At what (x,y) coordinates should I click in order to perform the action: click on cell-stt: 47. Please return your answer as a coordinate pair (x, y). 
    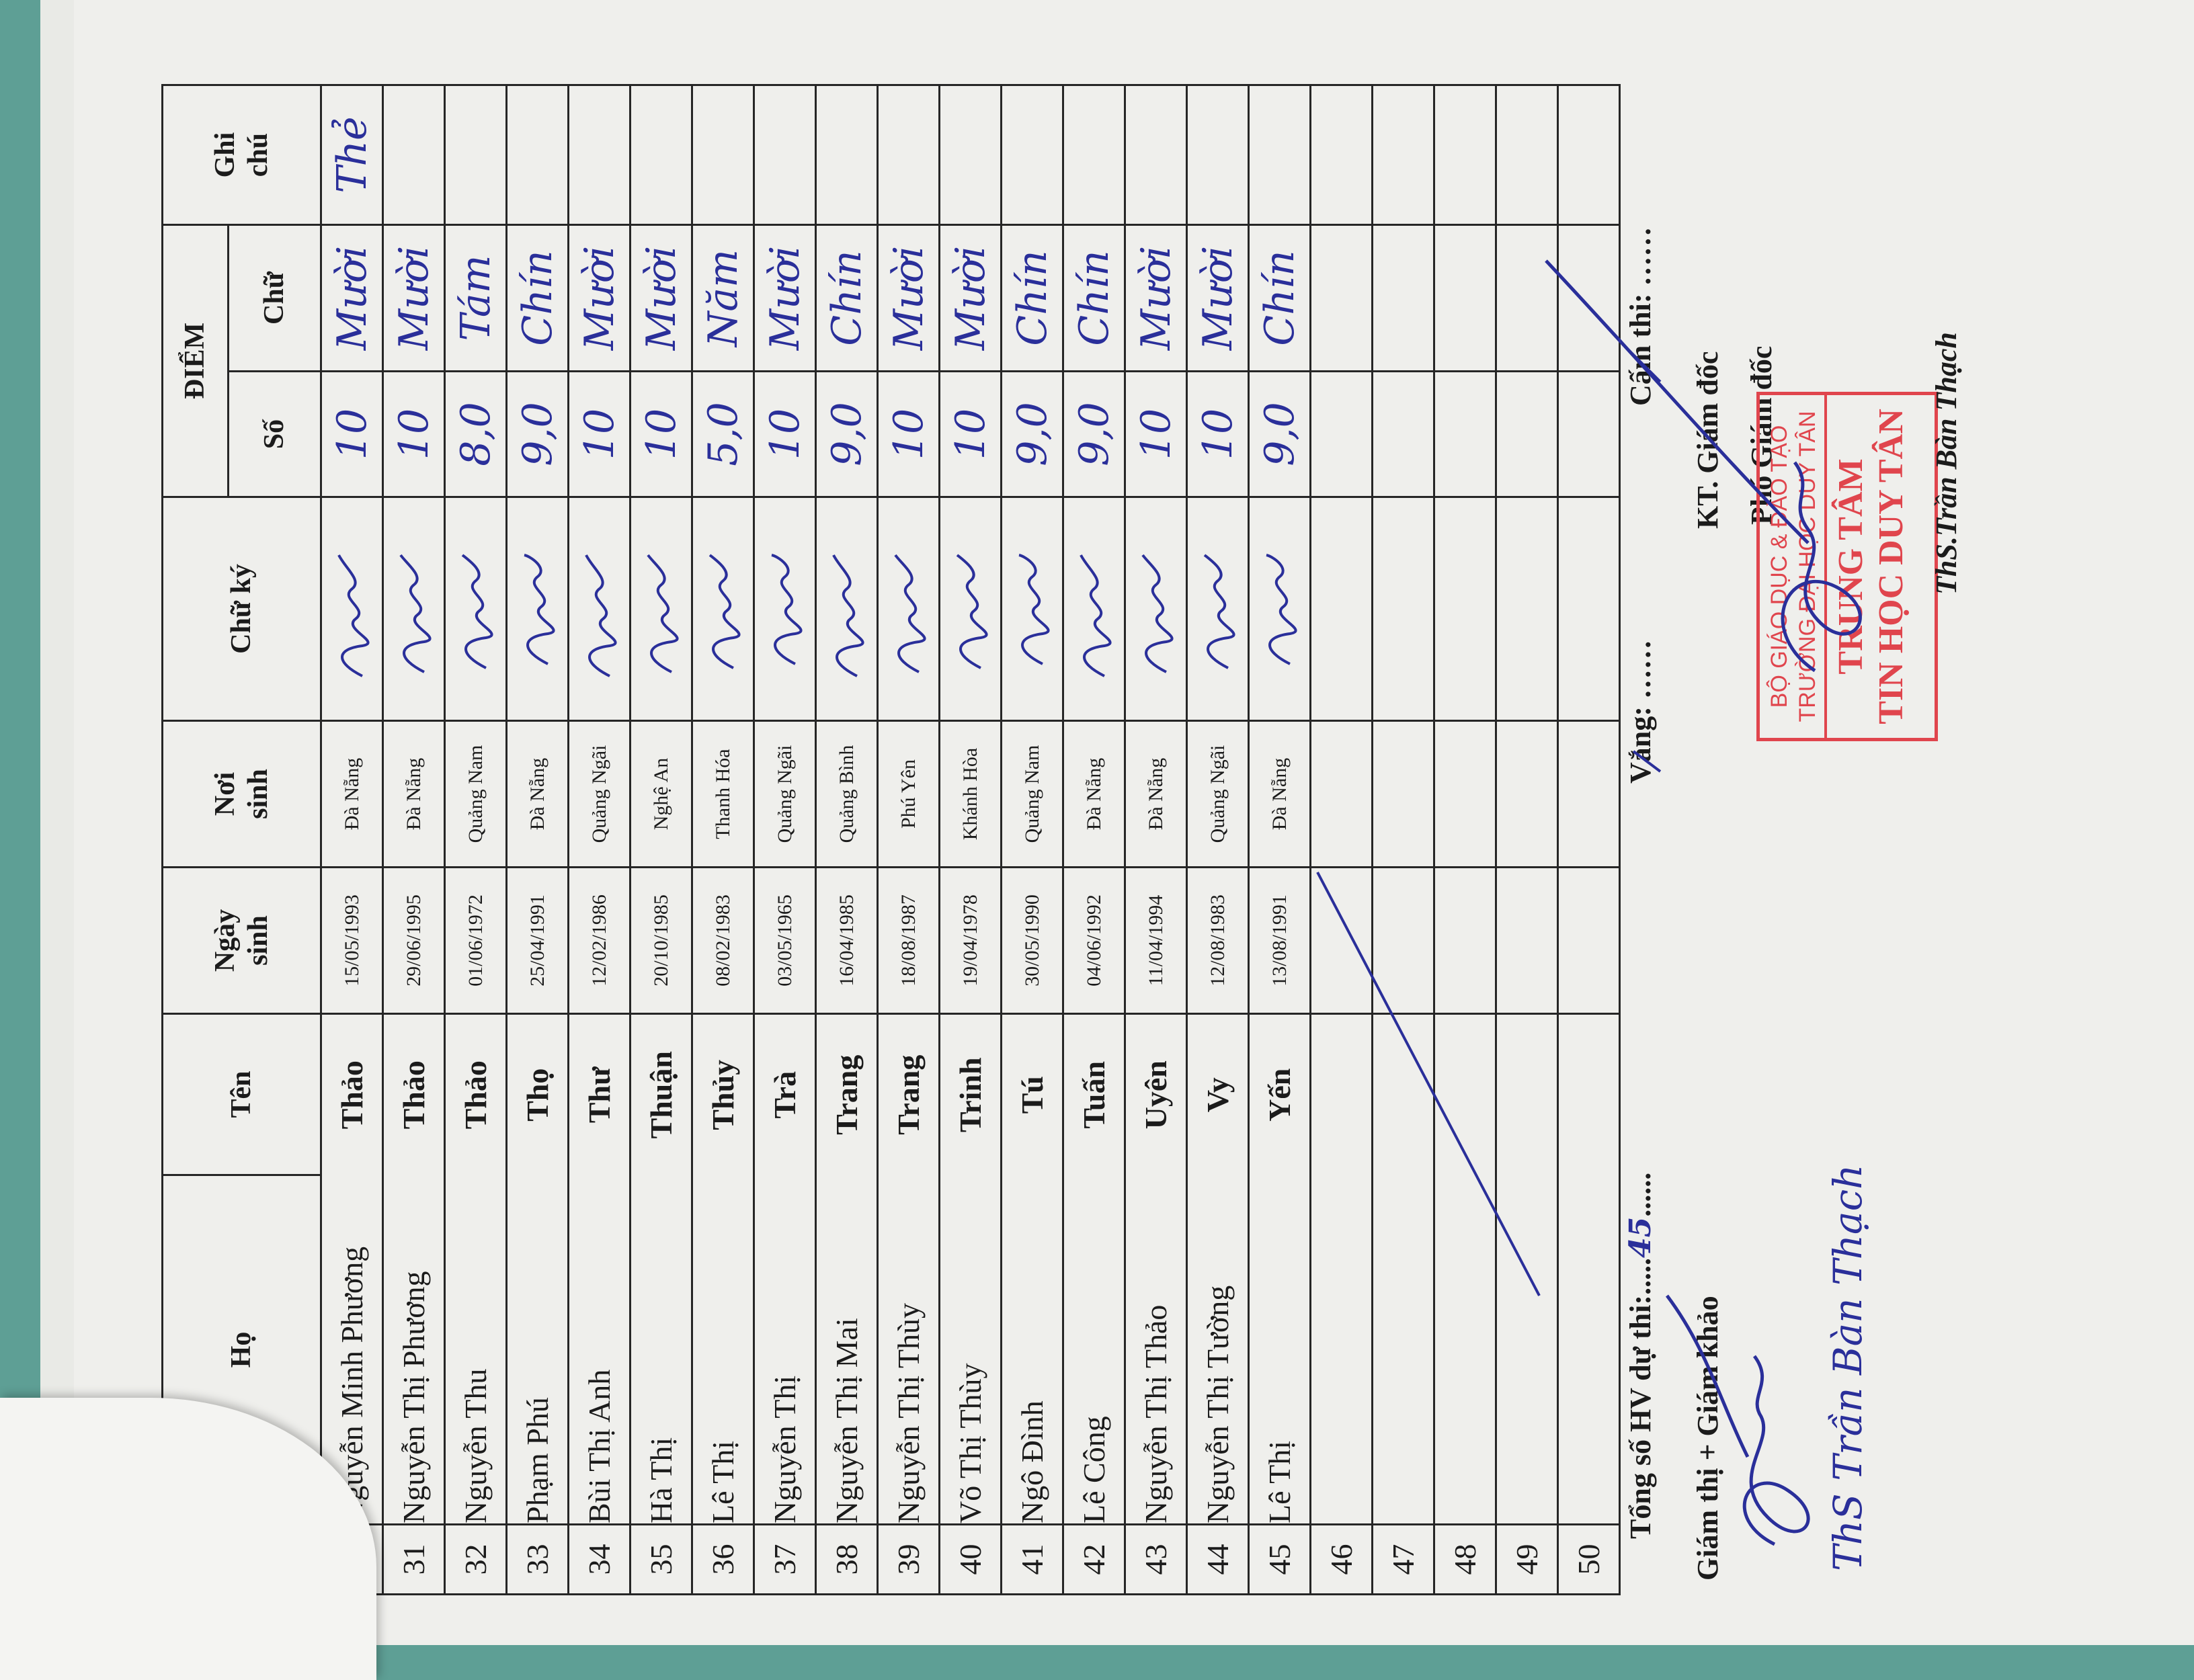
    Looking at the image, I should click on (1403, 1560).